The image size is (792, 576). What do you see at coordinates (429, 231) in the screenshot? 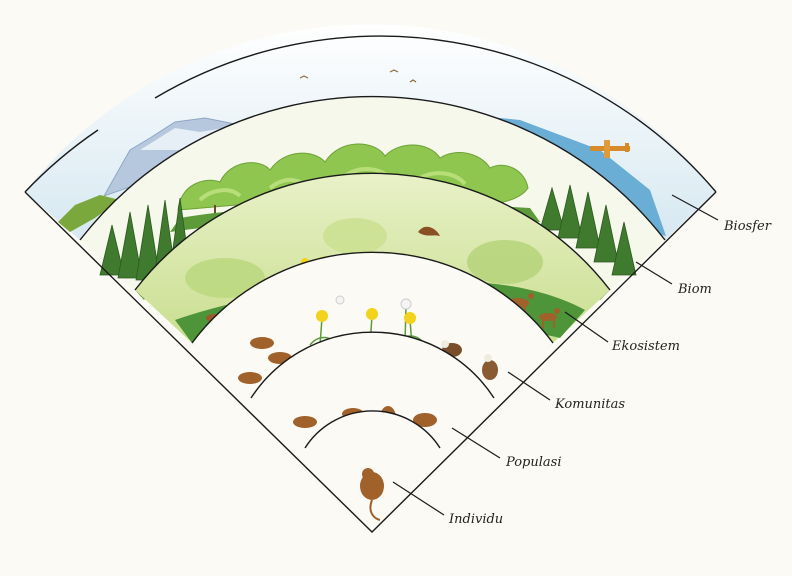
I see `hawk-icon` at bounding box center [429, 231].